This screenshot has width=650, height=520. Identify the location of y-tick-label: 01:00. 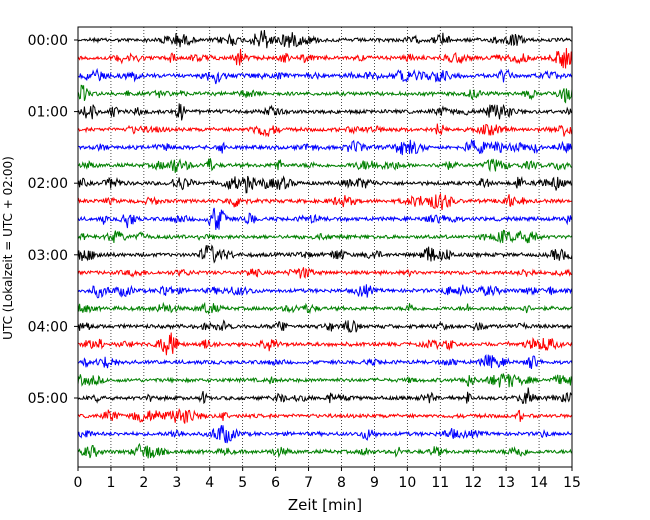
(48, 113).